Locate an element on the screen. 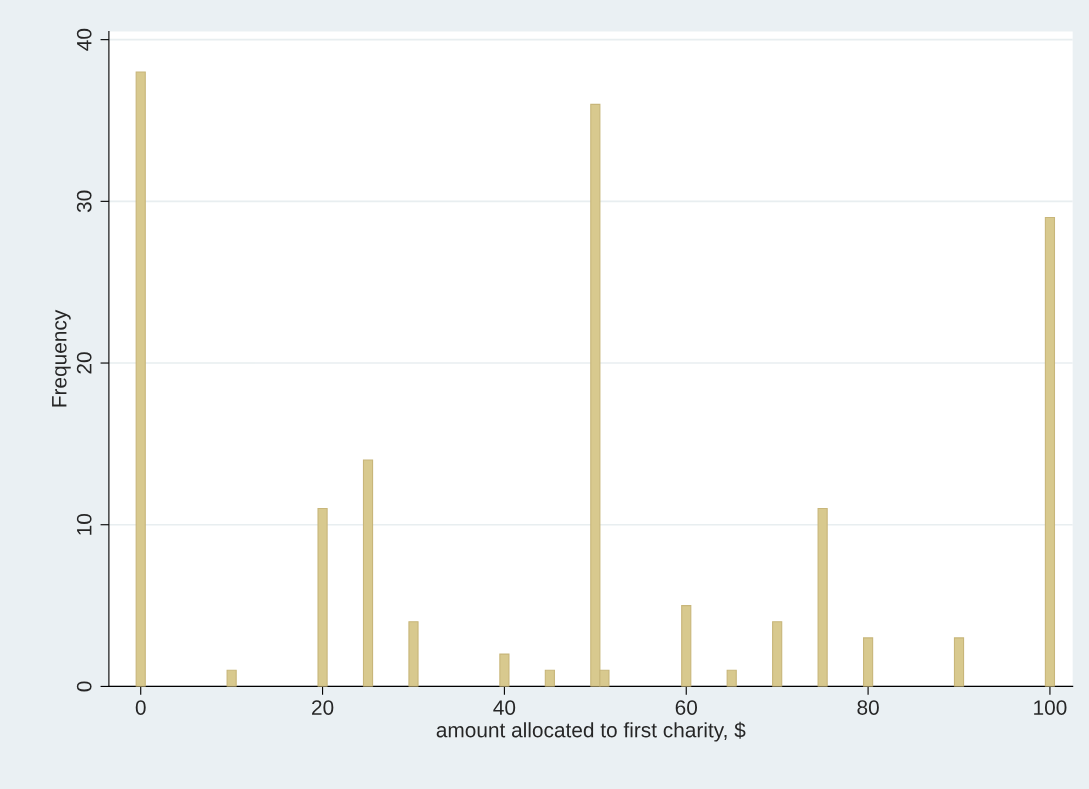  y-tick-label: 30 is located at coordinates (84, 201).